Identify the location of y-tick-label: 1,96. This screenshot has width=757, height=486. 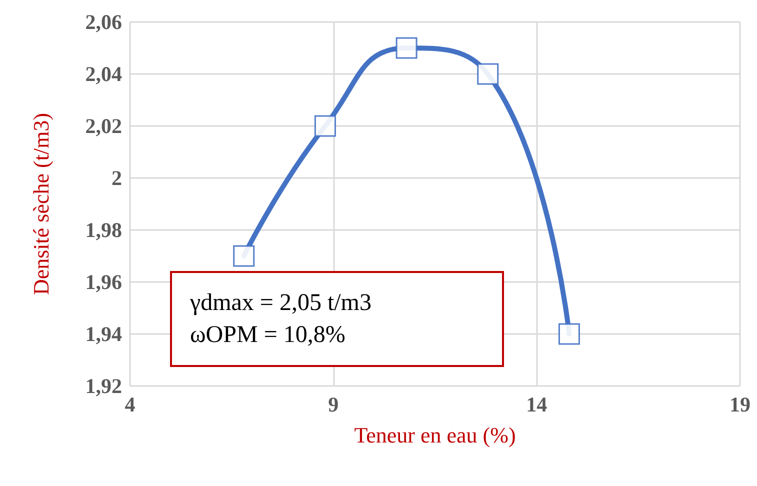
(103, 282).